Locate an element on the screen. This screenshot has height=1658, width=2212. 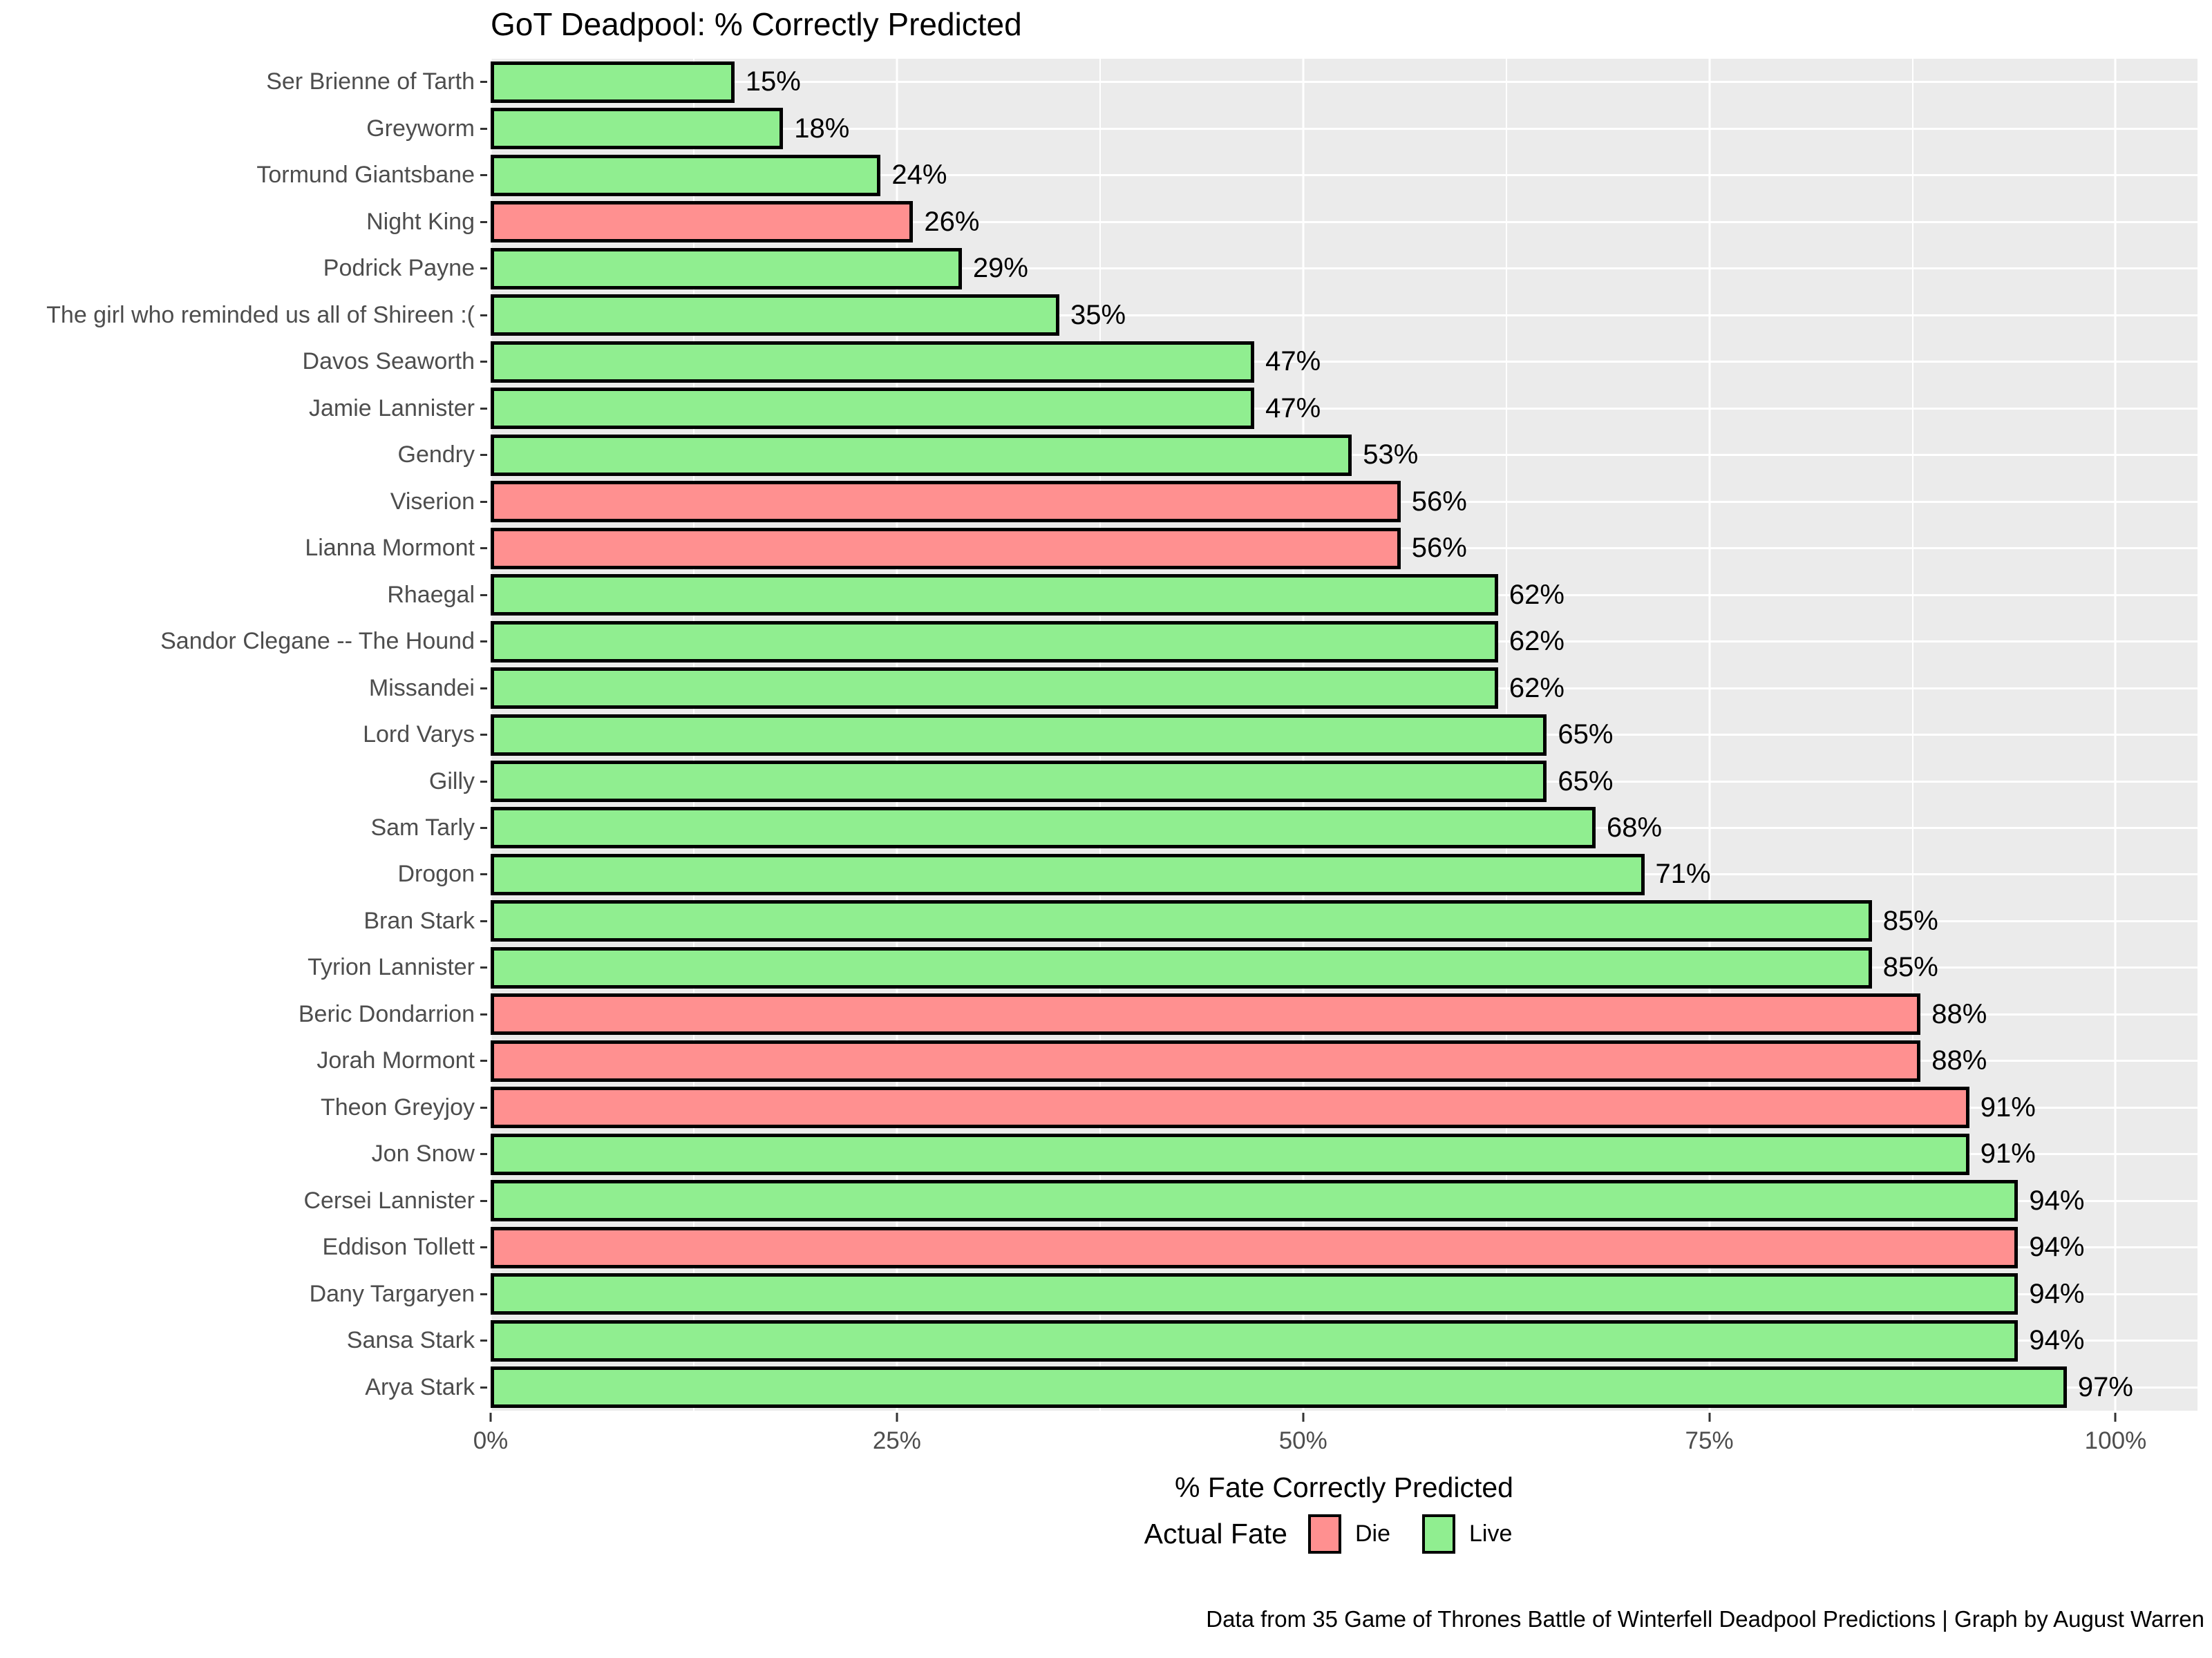
legend-title: Actual Fate is located at coordinates (1215, 1534).